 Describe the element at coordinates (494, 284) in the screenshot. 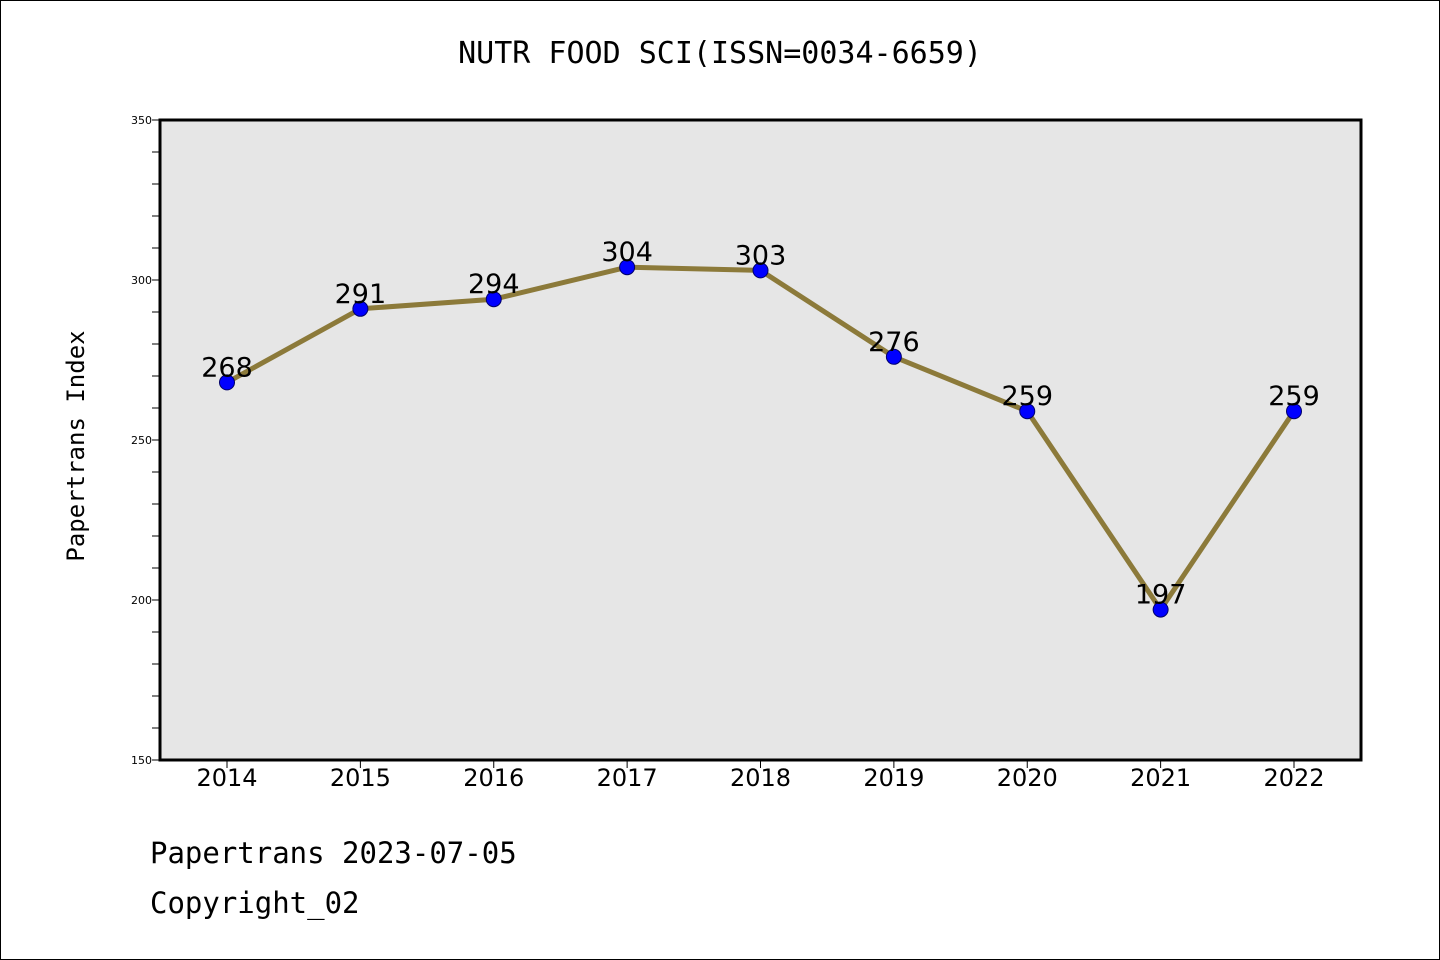

I see `data-label: 294` at that location.